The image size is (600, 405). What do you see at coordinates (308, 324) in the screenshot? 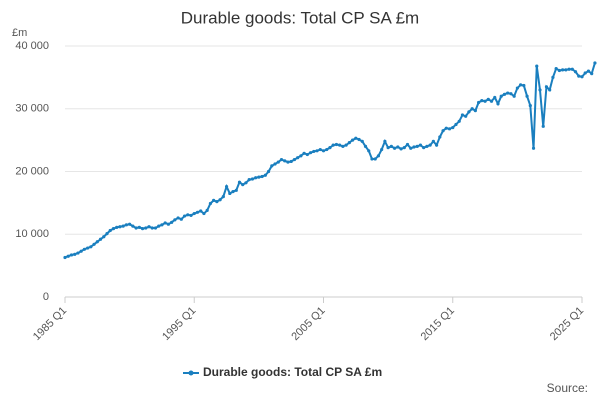
I see `x-tick-label: 2005 Q1` at bounding box center [308, 324].